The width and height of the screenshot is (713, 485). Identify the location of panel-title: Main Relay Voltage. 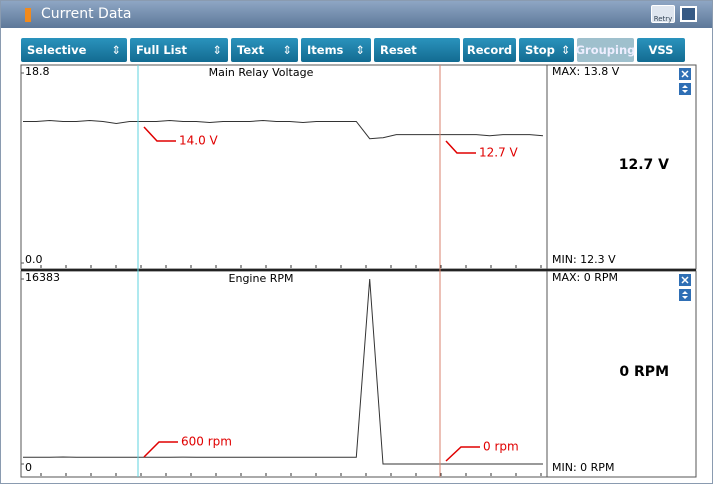
(261, 72).